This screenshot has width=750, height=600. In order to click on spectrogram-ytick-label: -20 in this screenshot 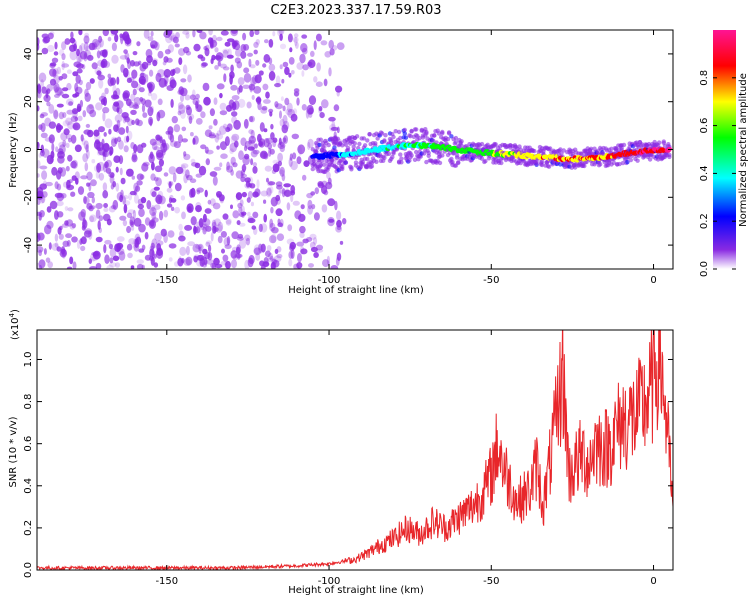, I will do `click(28, 197)`.